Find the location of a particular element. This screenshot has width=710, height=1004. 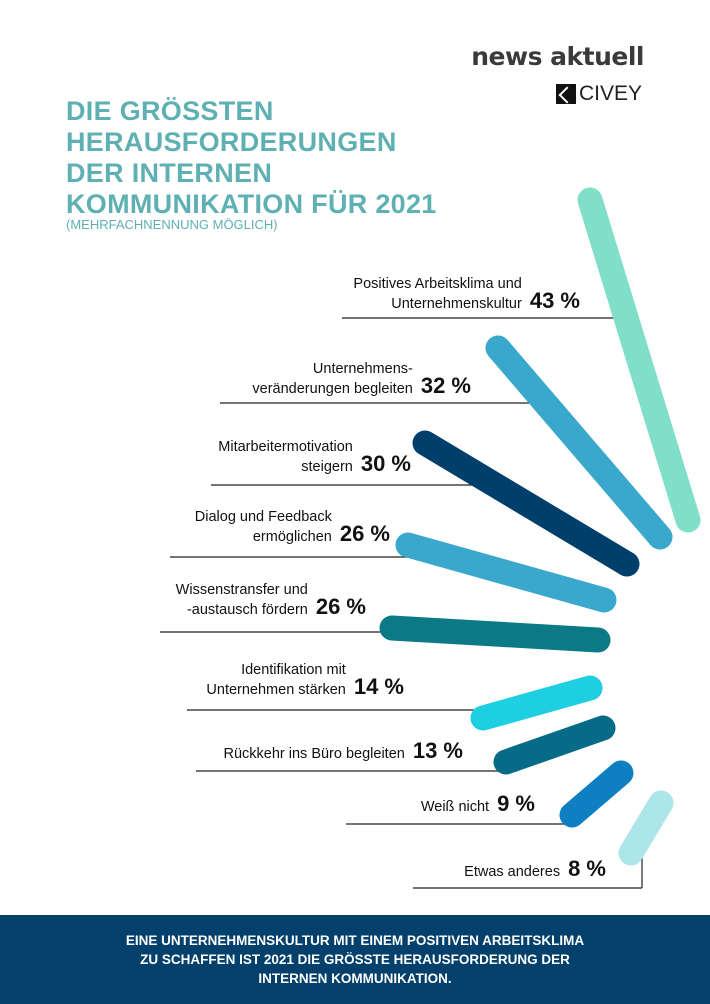

label-line: Weiß nicht is located at coordinates (455, 807).